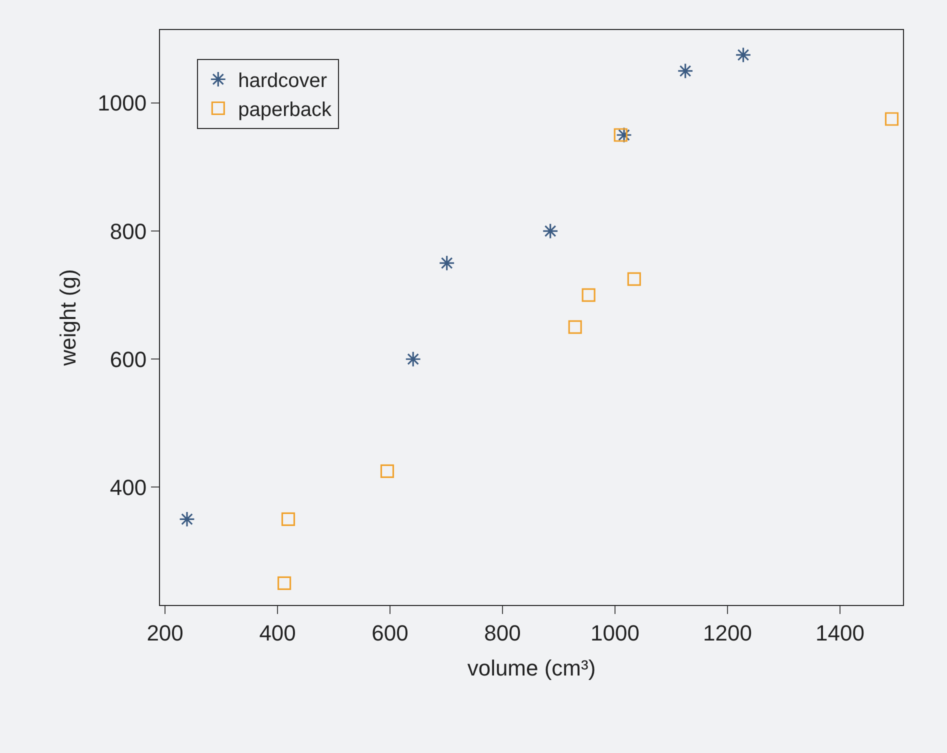 This screenshot has height=753, width=947. What do you see at coordinates (840, 633) in the screenshot?
I see `x-tick-label: 1400` at bounding box center [840, 633].